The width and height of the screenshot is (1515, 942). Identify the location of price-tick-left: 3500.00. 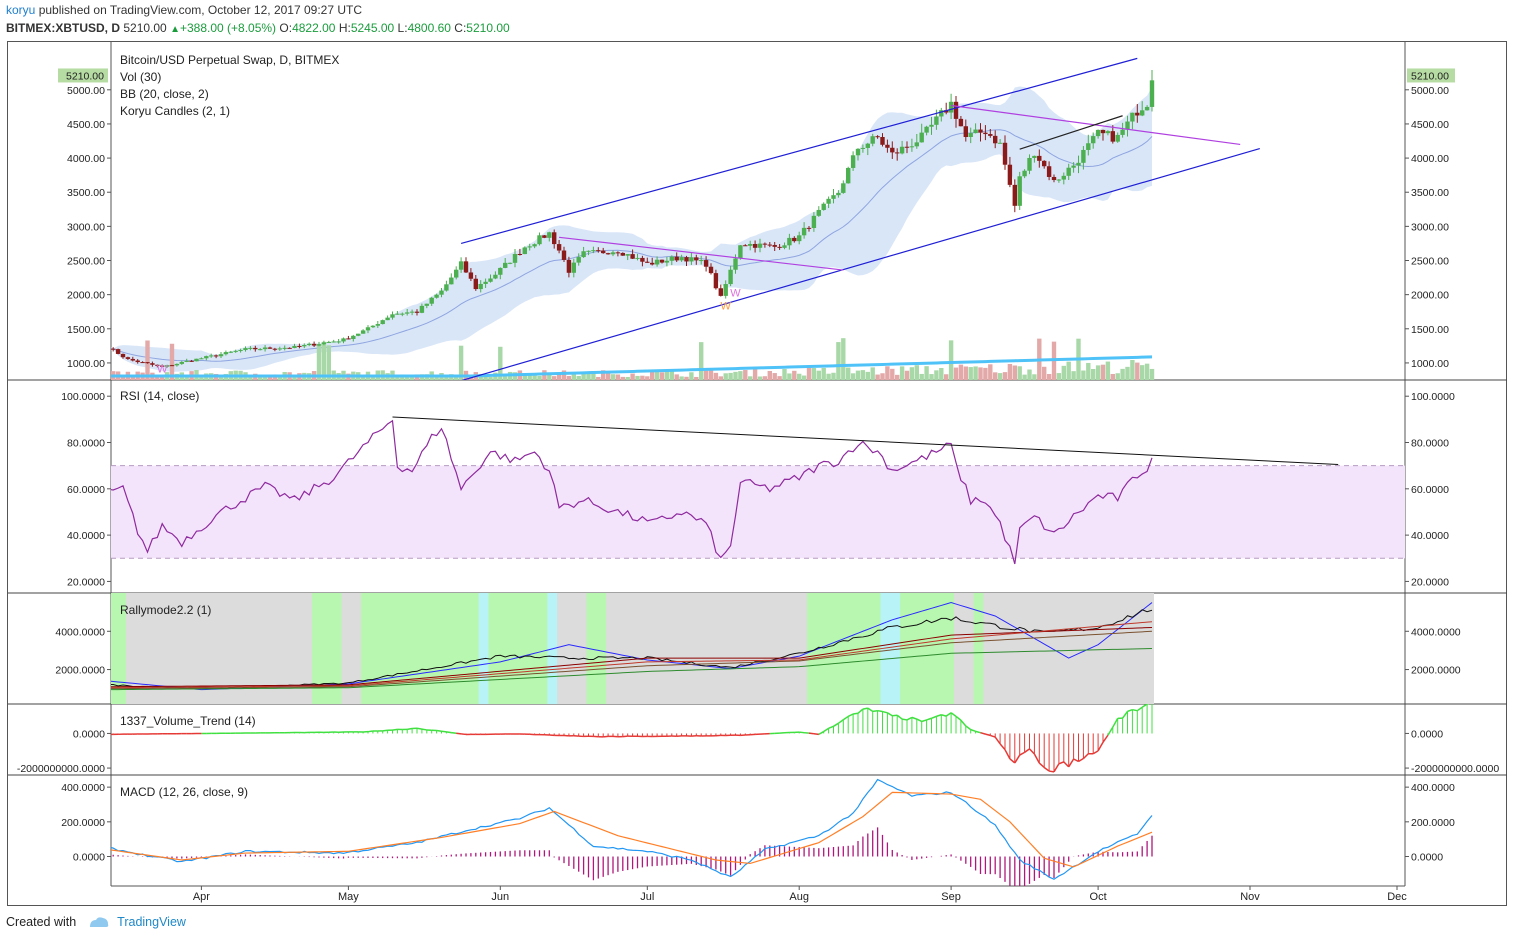
(86, 193).